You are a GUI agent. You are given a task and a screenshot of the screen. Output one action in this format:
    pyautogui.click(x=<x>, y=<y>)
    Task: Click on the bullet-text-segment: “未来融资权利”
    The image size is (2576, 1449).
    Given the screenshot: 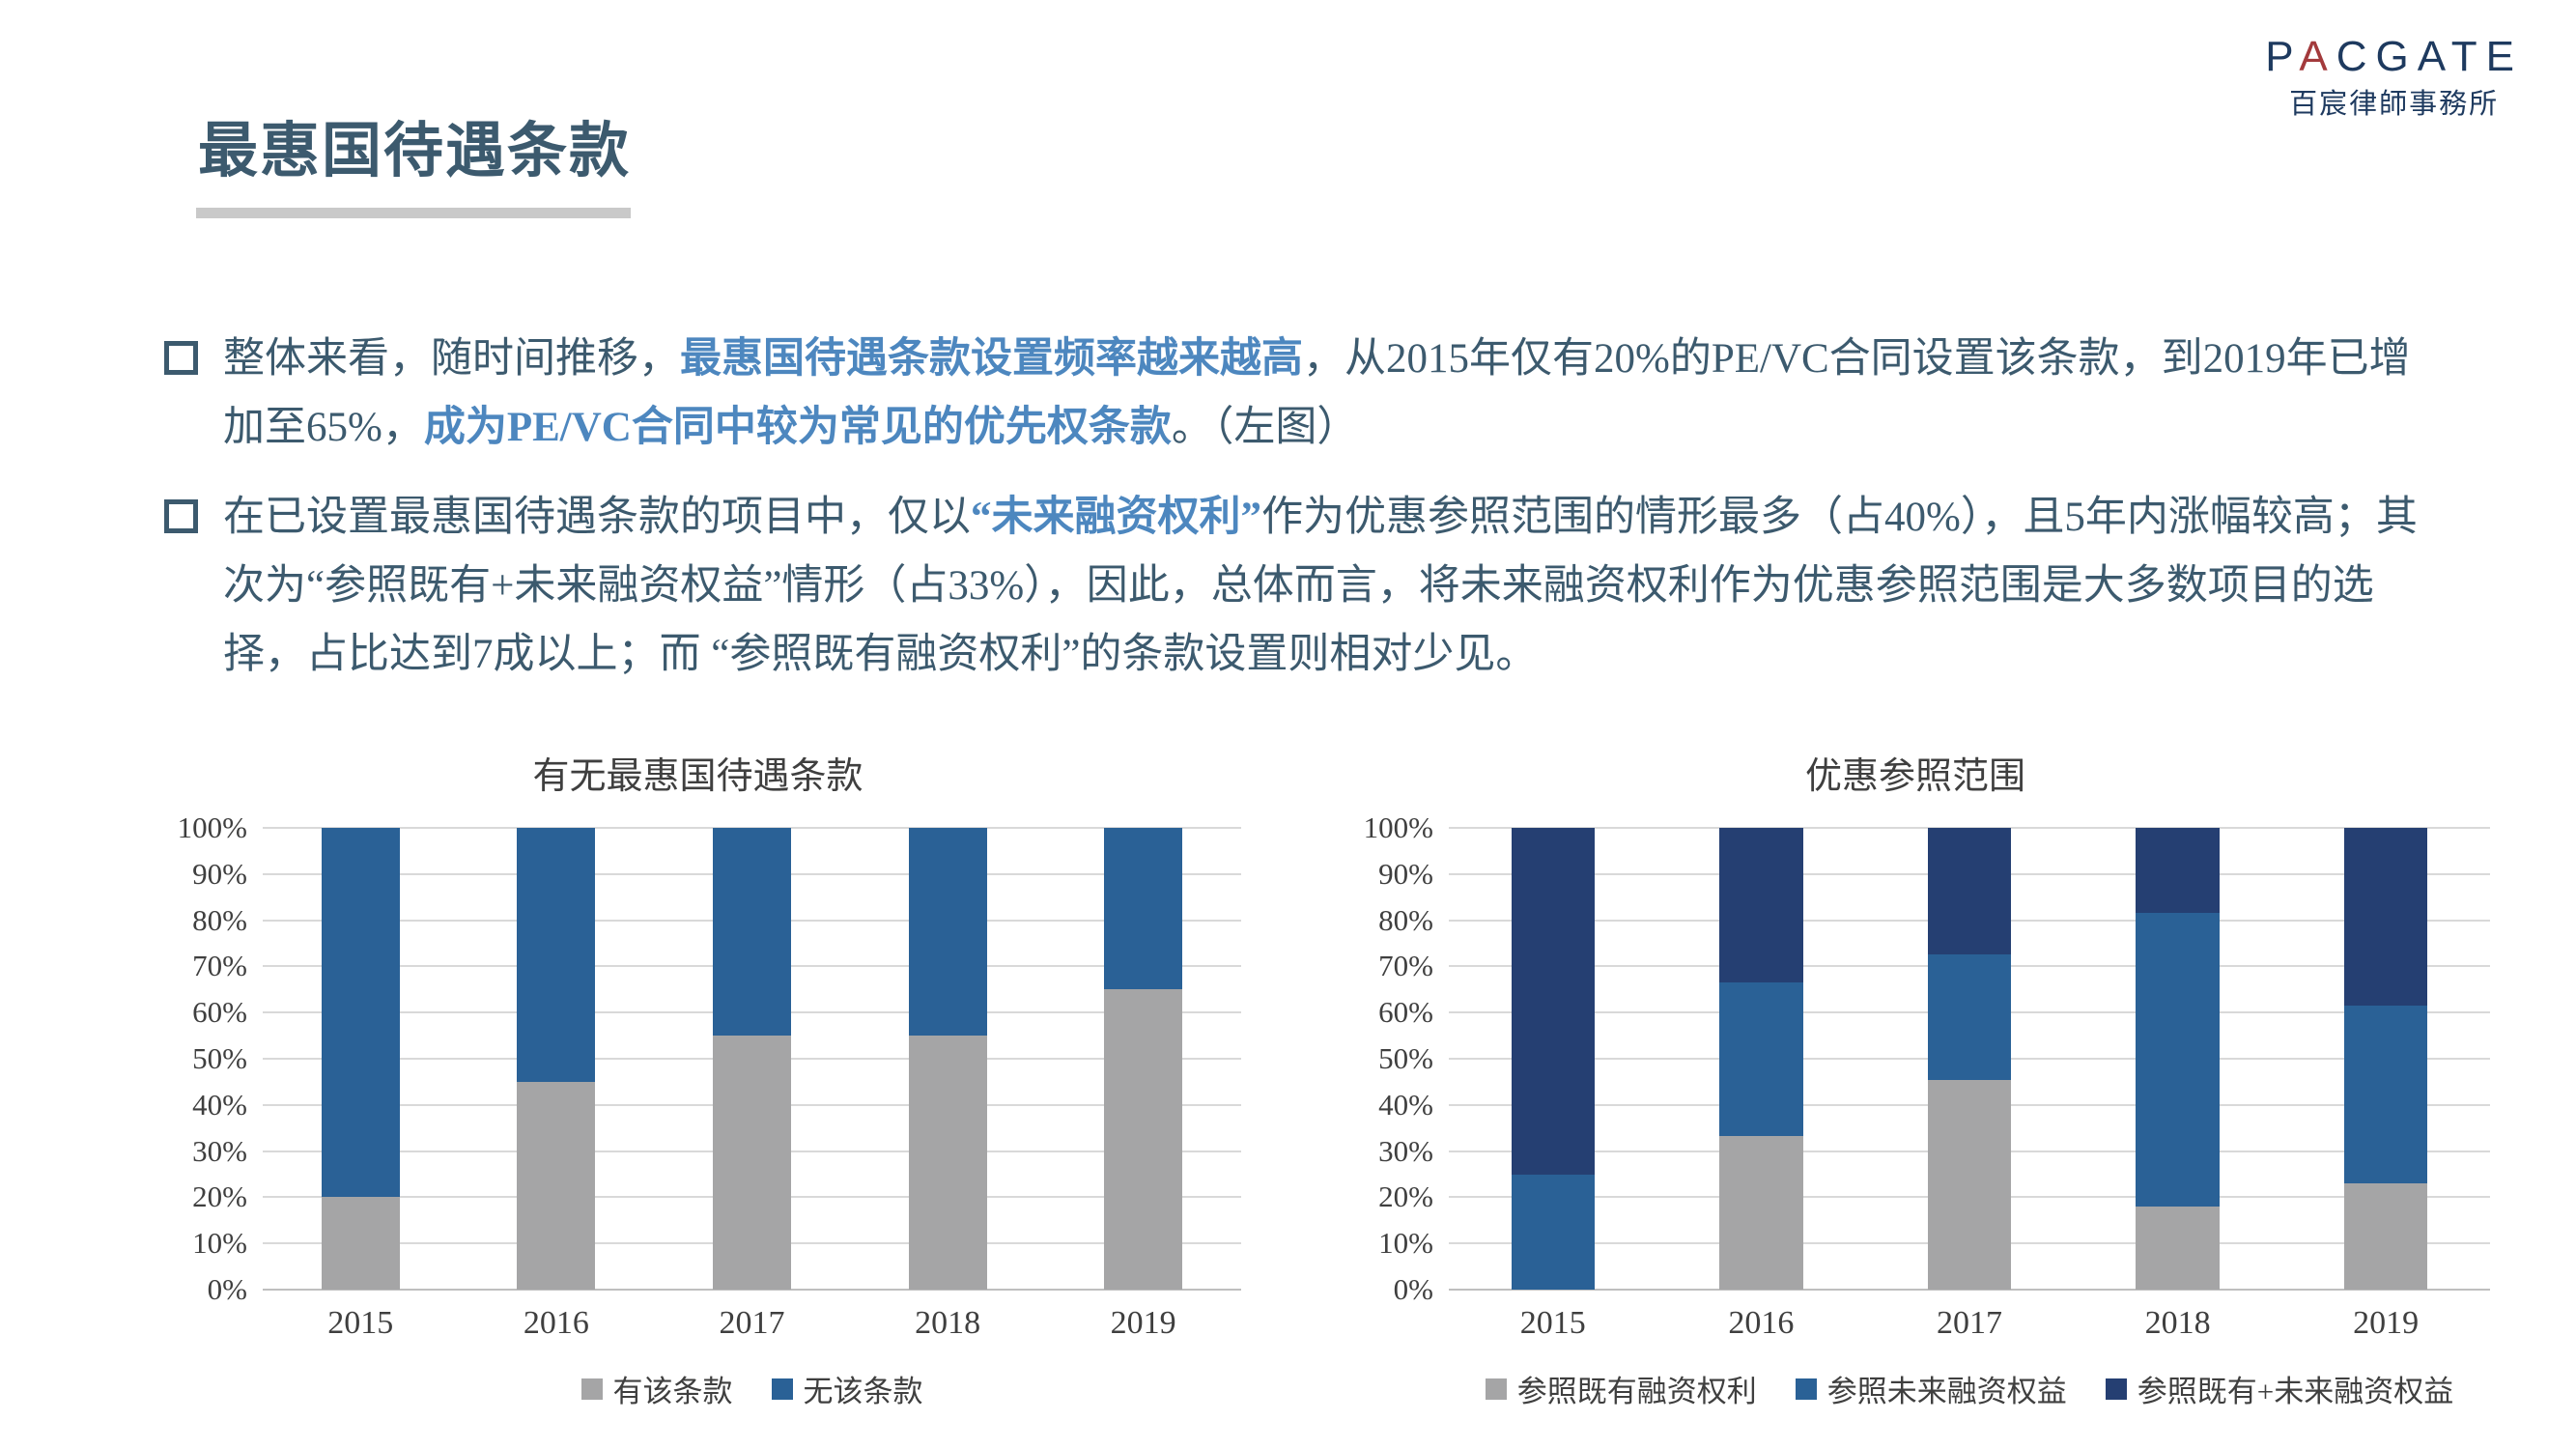 What is the action you would take?
    pyautogui.click(x=1116, y=517)
    